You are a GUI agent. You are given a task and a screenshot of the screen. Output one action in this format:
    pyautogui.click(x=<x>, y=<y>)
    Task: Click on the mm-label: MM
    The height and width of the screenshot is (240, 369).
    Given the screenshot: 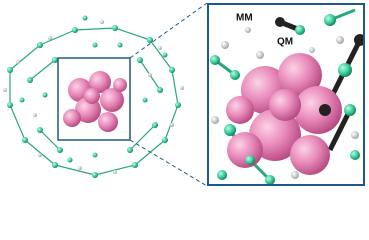 What is the action you would take?
    pyautogui.click(x=244, y=18)
    